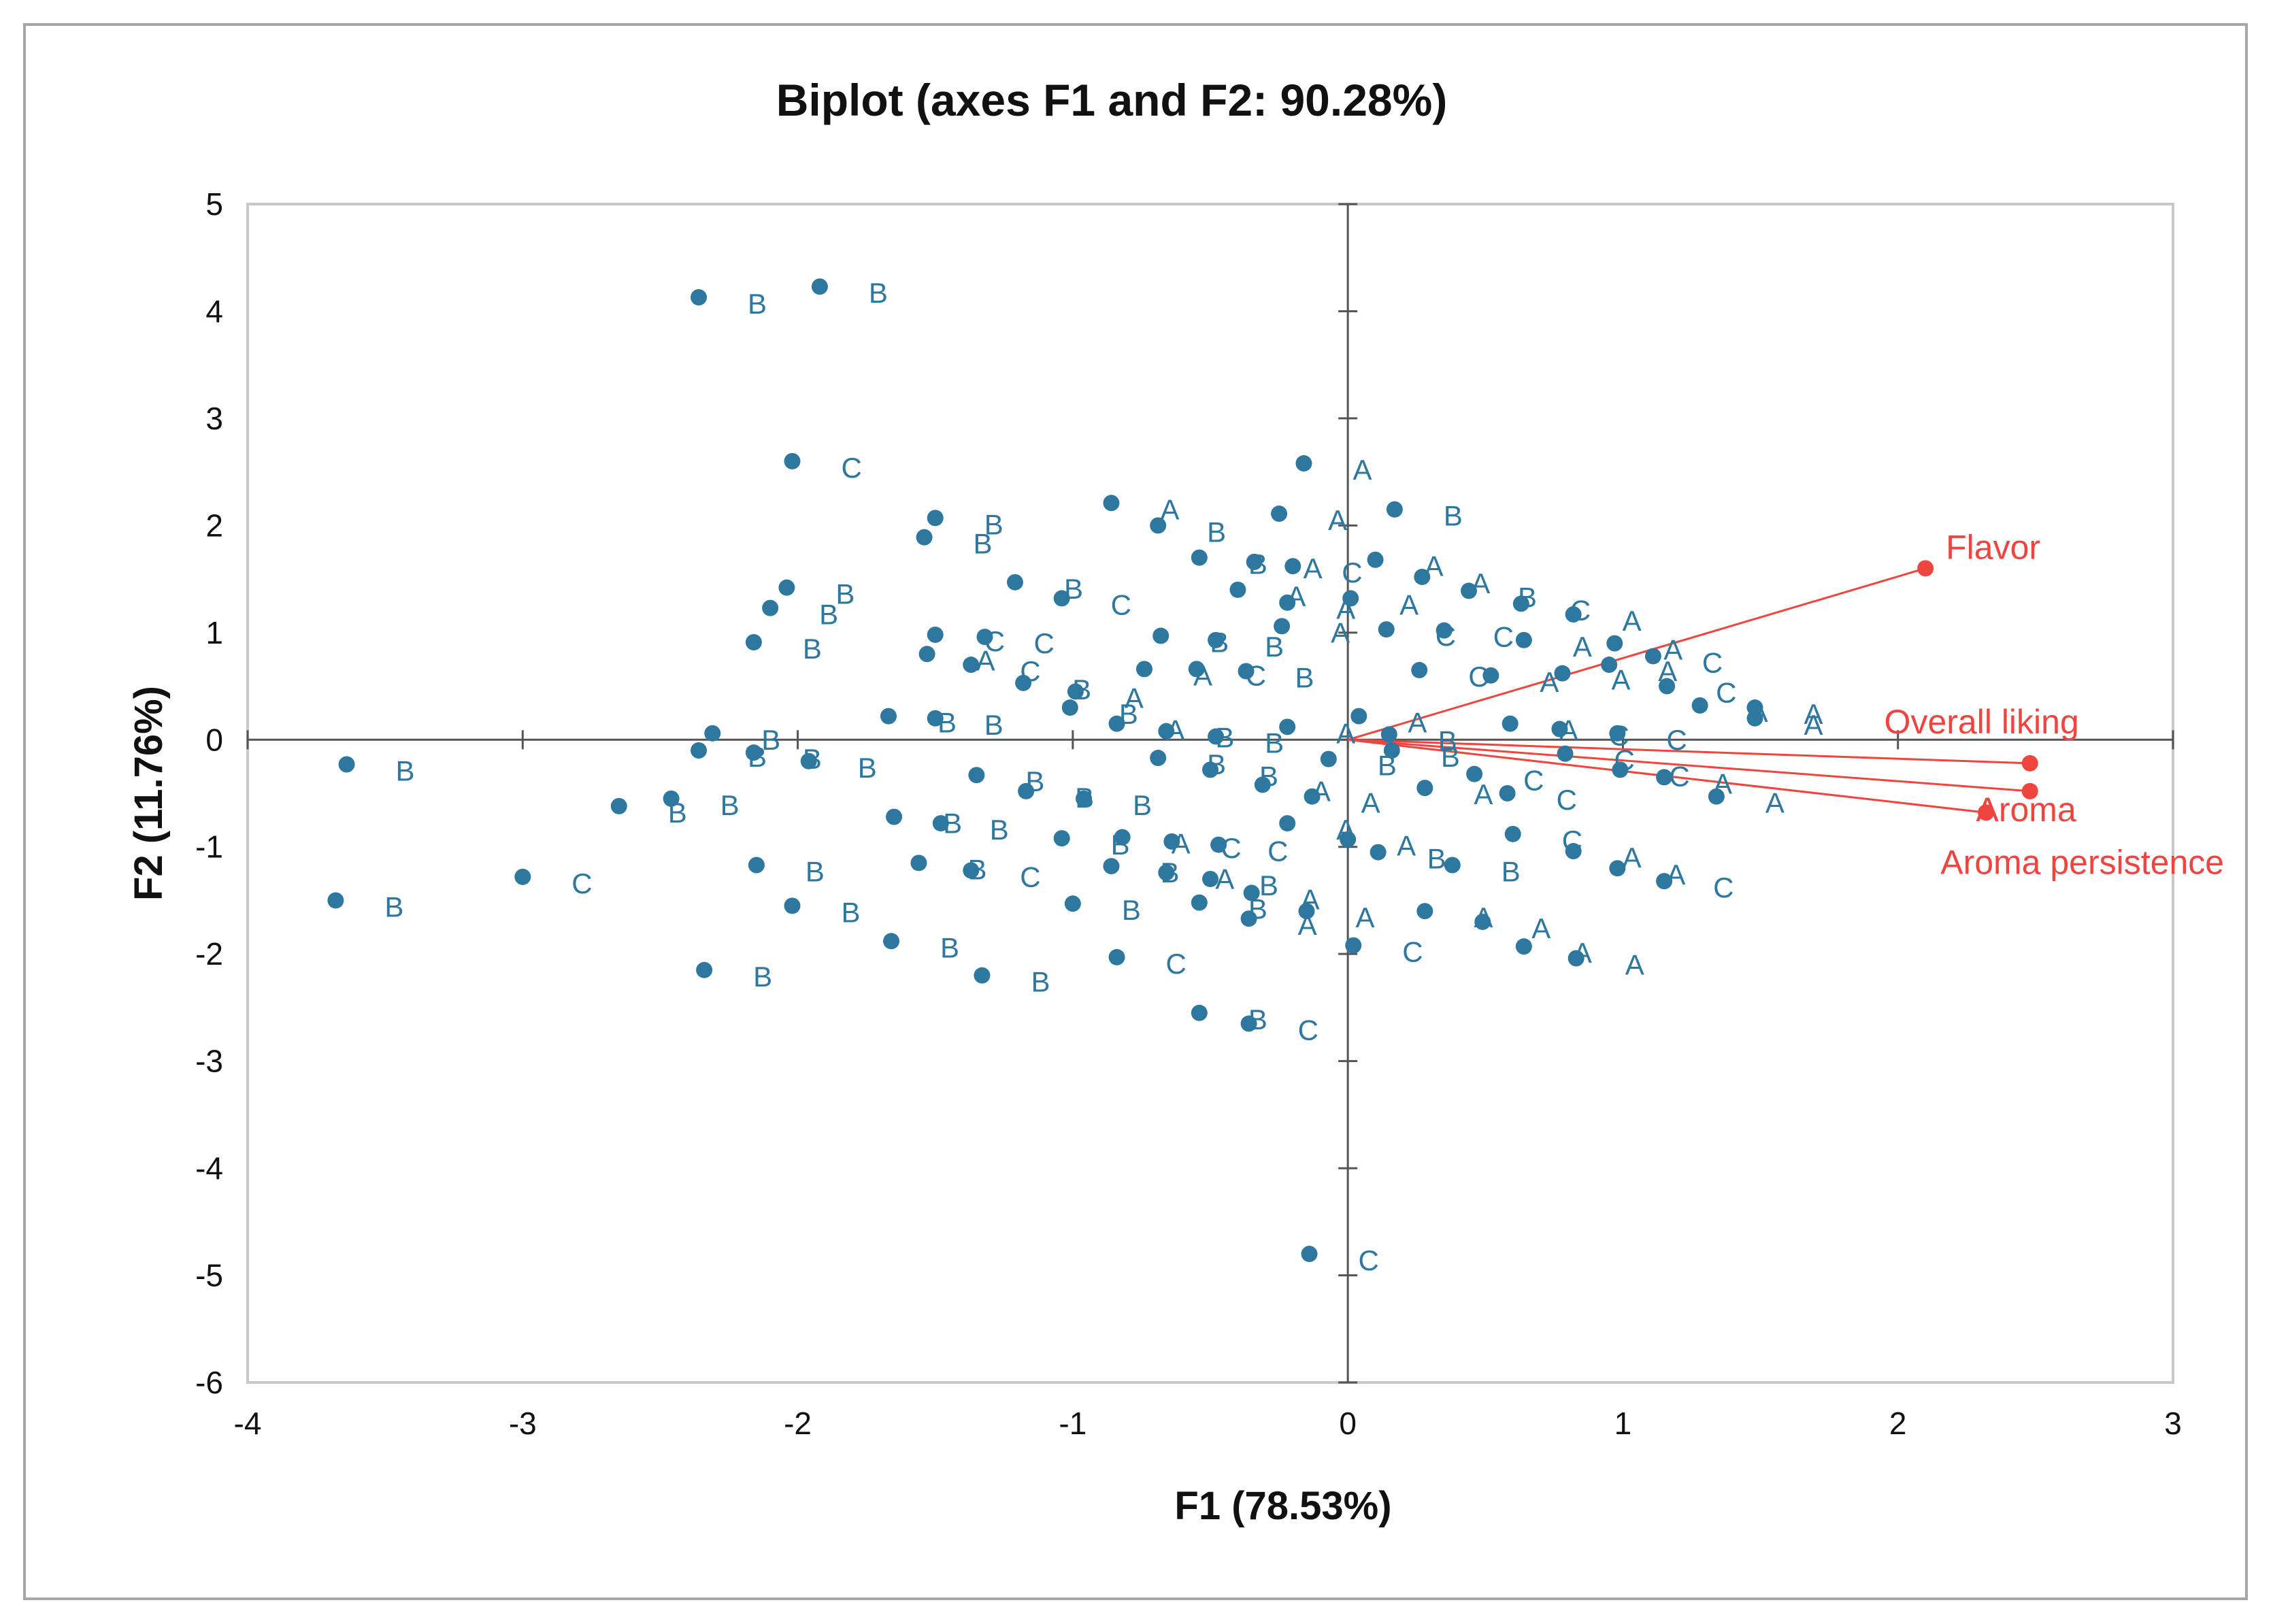  I want to click on x-tick-label: 0, so click(1348, 1423).